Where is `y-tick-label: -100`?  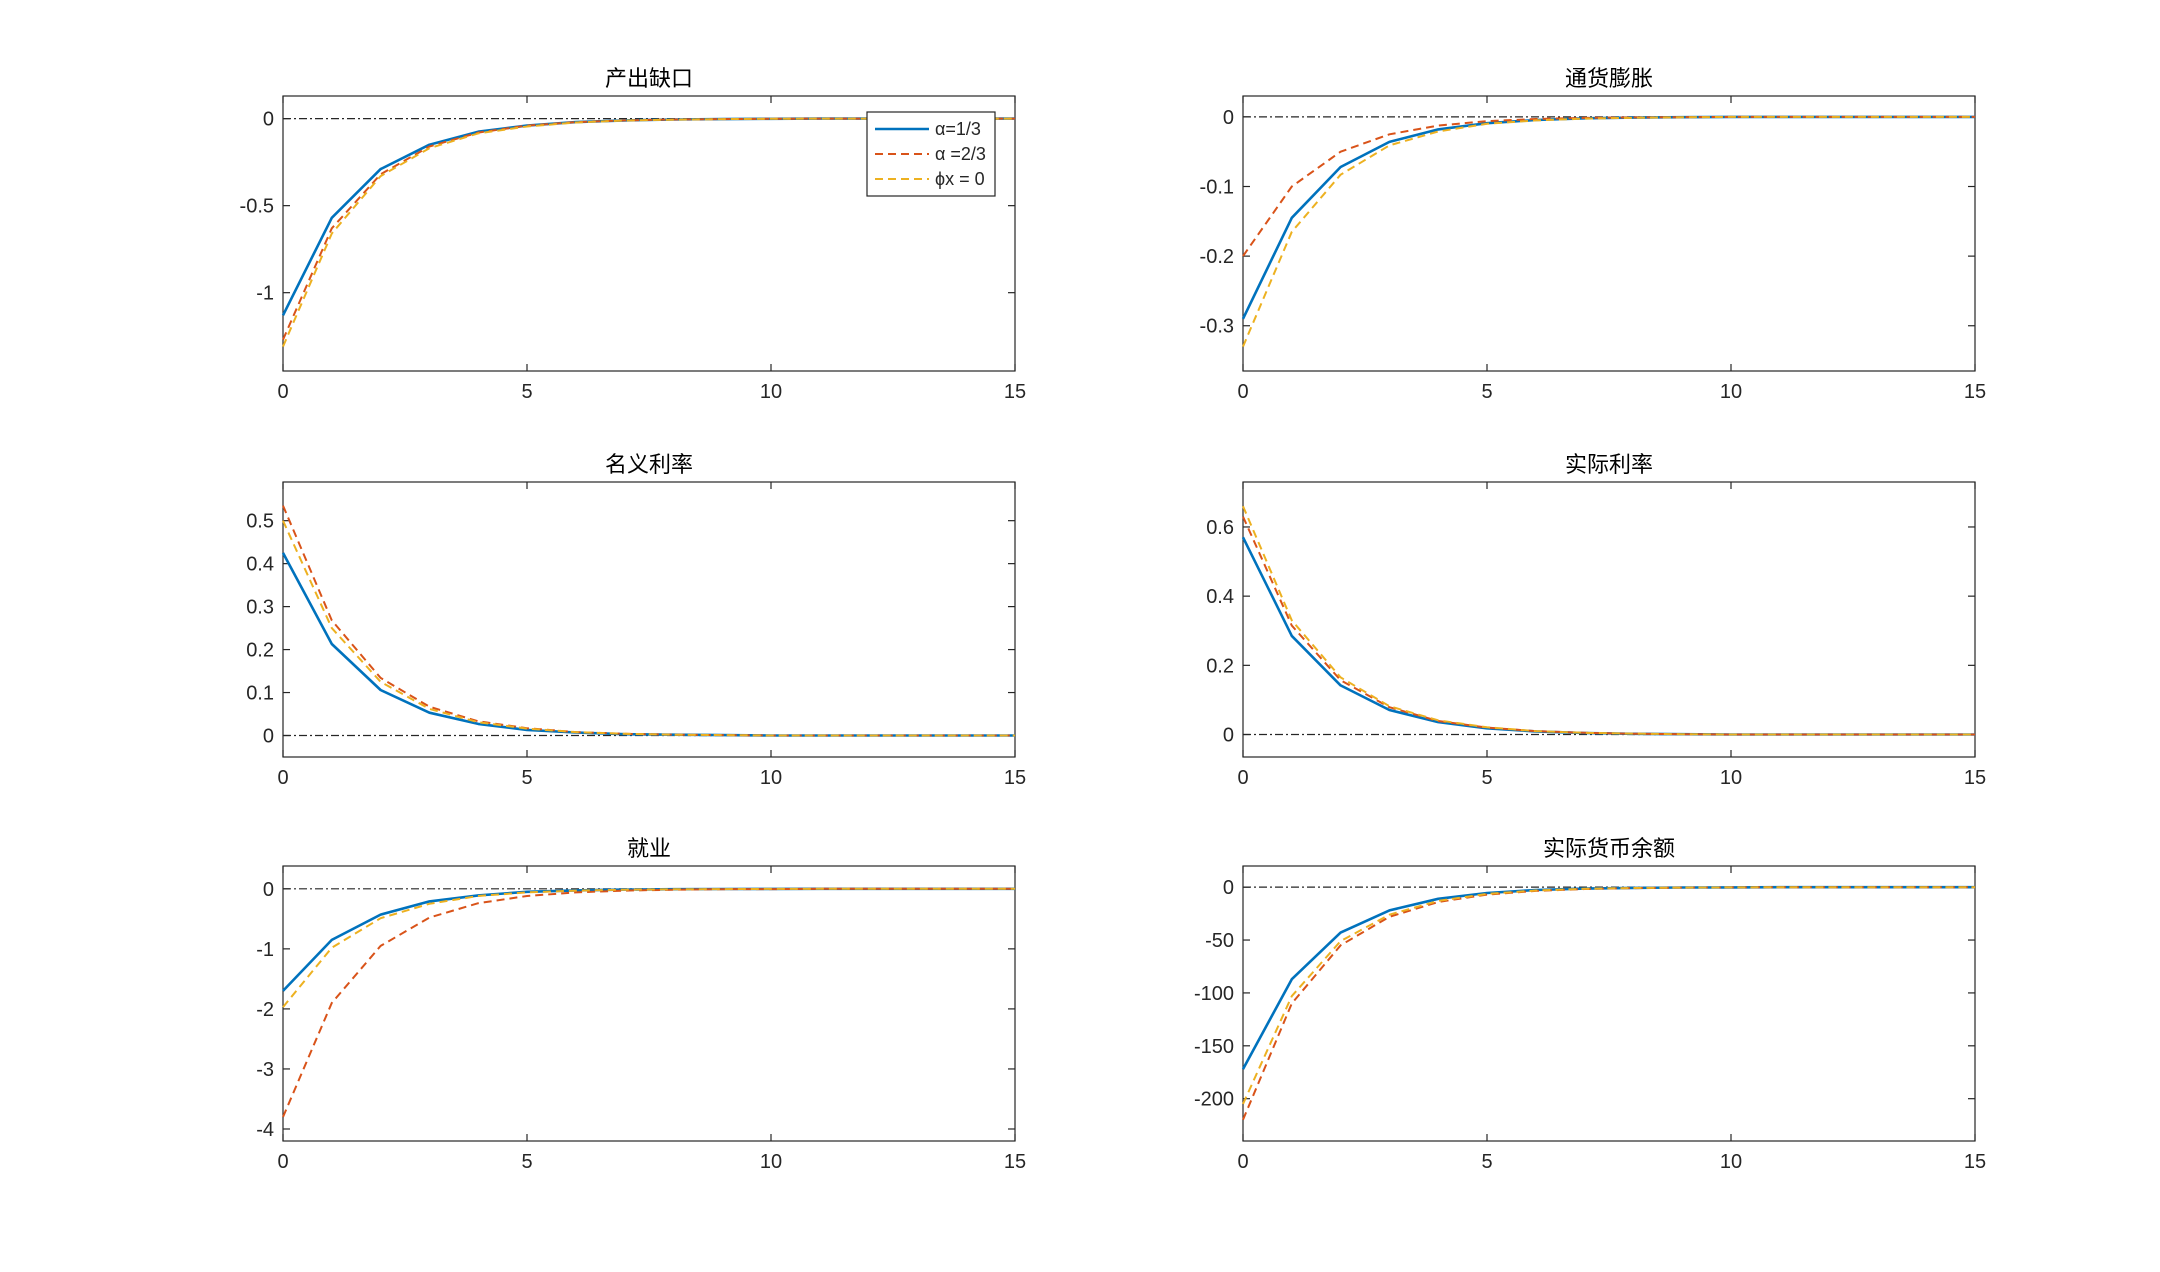
y-tick-label: -100 is located at coordinates (1214, 994).